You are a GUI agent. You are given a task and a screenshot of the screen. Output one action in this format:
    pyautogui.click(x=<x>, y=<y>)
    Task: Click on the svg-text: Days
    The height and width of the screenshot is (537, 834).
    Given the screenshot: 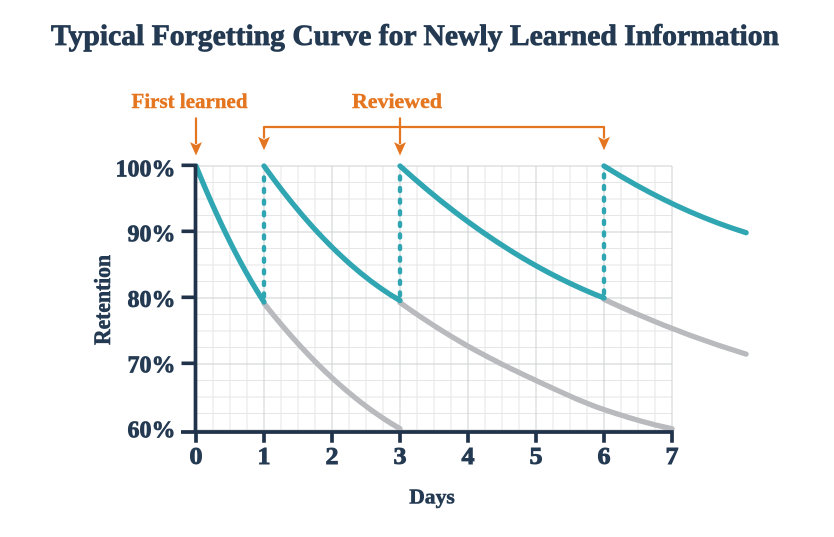 What is the action you would take?
    pyautogui.click(x=432, y=496)
    